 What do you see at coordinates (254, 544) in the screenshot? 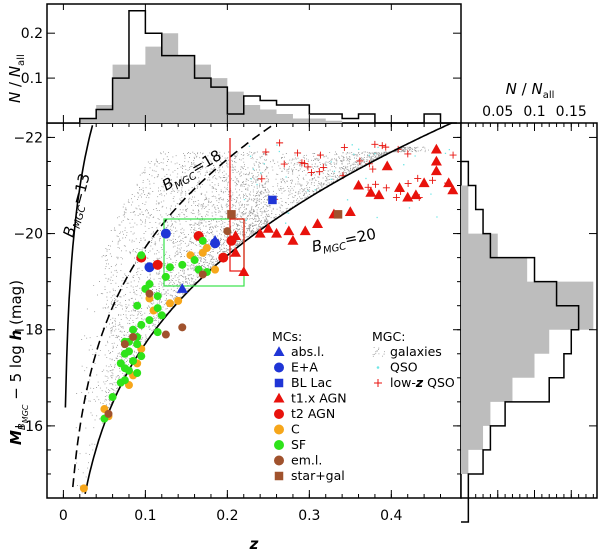
I see `x-axis-label: z` at bounding box center [254, 544].